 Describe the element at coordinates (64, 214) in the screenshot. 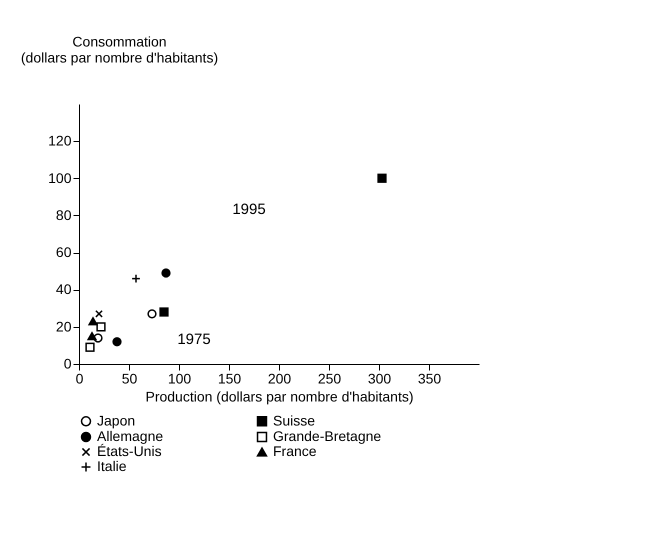

I see `y-tick-label: 80` at that location.